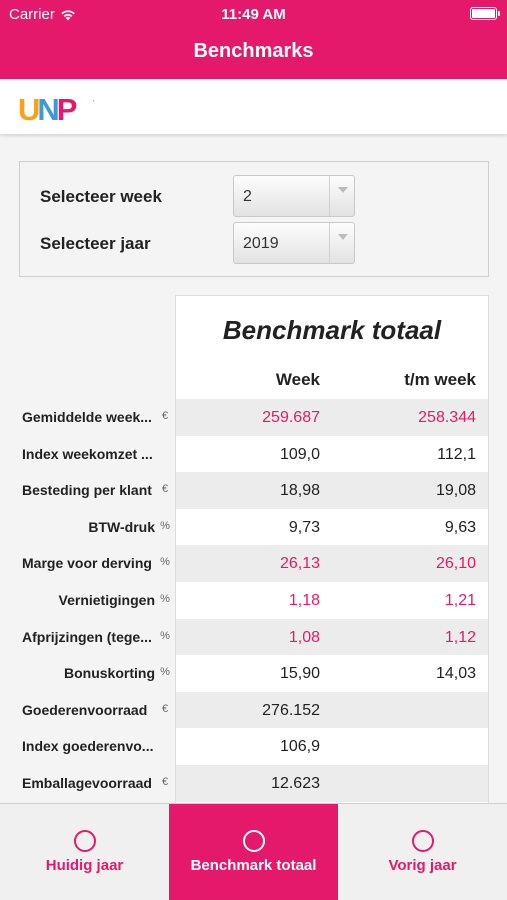 This screenshot has width=507, height=900. What do you see at coordinates (299, 491) in the screenshot?
I see `cell-week-value: 18,98` at bounding box center [299, 491].